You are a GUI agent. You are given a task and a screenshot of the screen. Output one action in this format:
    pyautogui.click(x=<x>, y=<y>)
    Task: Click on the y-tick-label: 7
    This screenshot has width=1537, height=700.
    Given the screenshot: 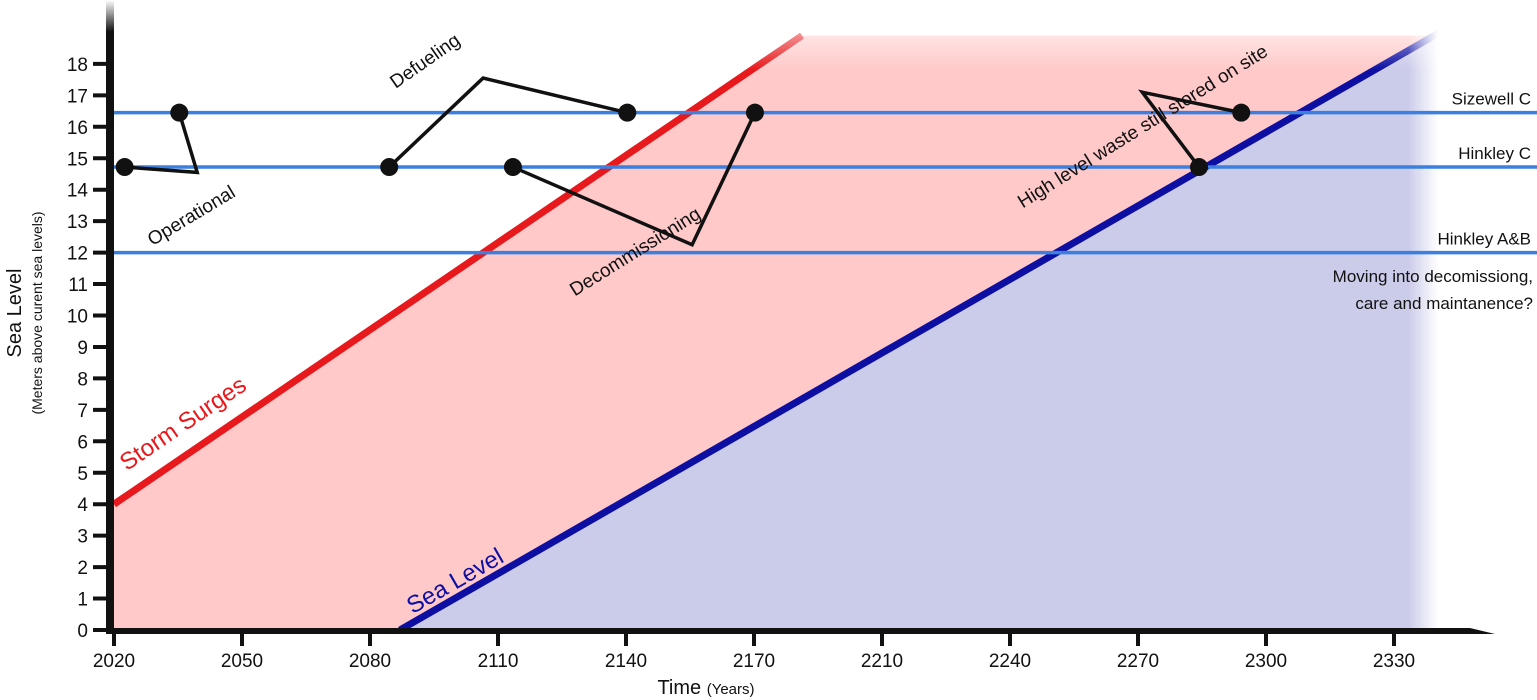 What is the action you would take?
    pyautogui.click(x=82, y=411)
    